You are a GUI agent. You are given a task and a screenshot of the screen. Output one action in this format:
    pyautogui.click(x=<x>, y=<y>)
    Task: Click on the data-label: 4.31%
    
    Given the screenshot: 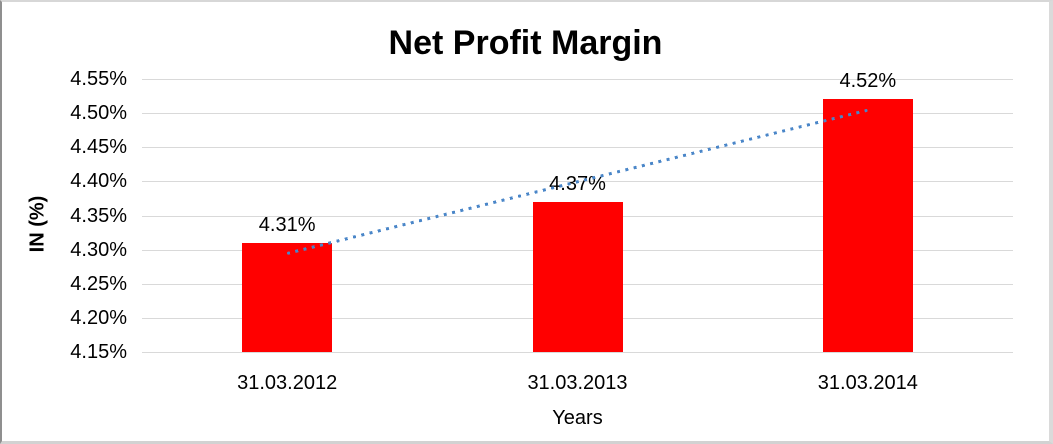 What is the action you would take?
    pyautogui.click(x=287, y=224)
    